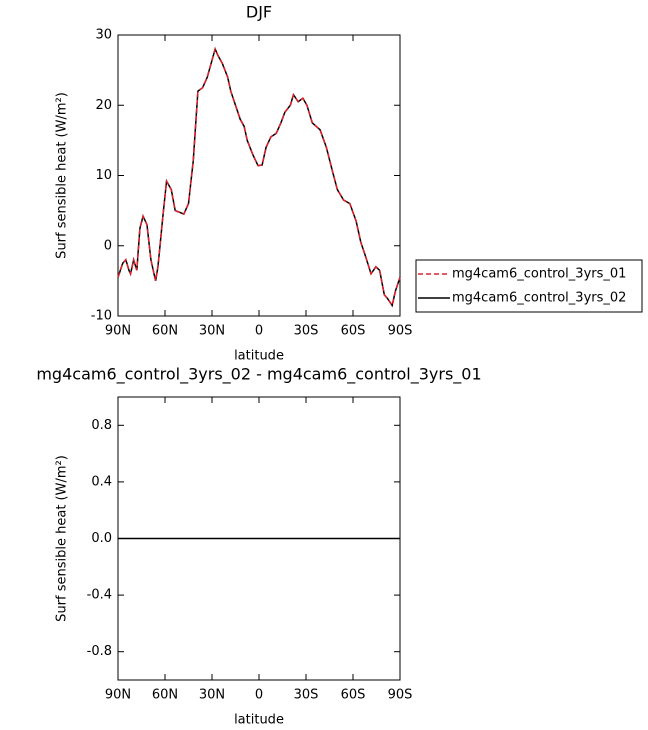 This screenshot has width=648, height=730. What do you see at coordinates (101, 481) in the screenshot?
I see `y-tick-label: 0.4` at bounding box center [101, 481].